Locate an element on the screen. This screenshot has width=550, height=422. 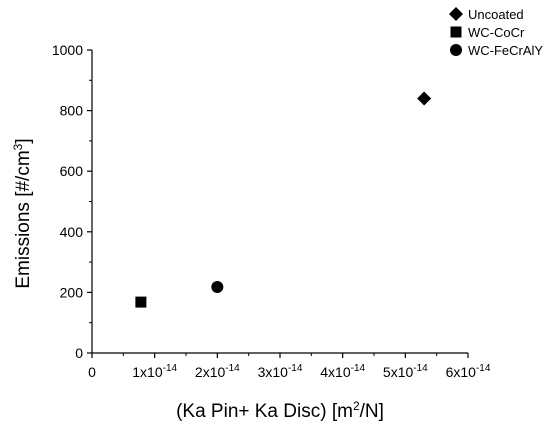
x-tick-mantissa: 3x10 is located at coordinates (273, 372).